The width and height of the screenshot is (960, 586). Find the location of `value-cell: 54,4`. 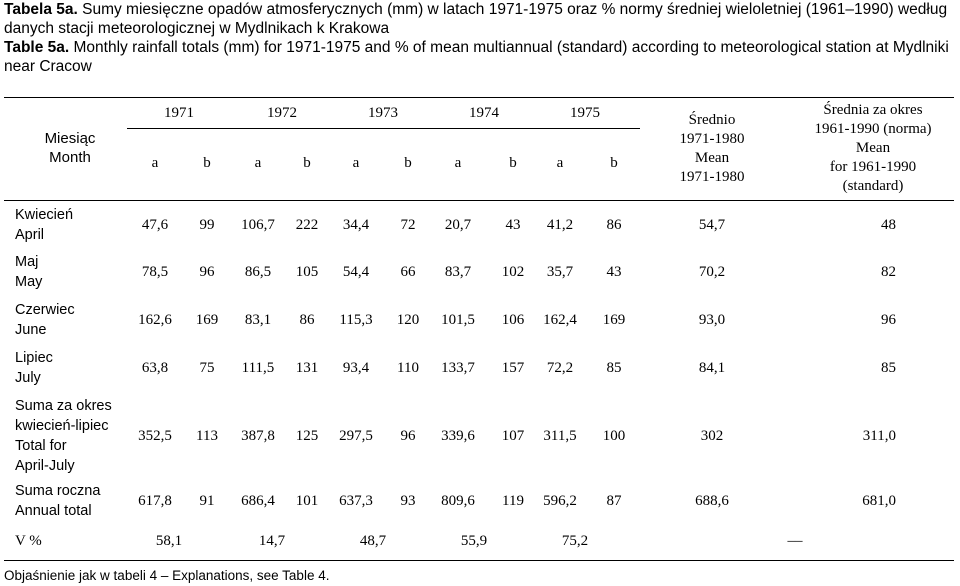

value-cell: 54,4 is located at coordinates (356, 272).